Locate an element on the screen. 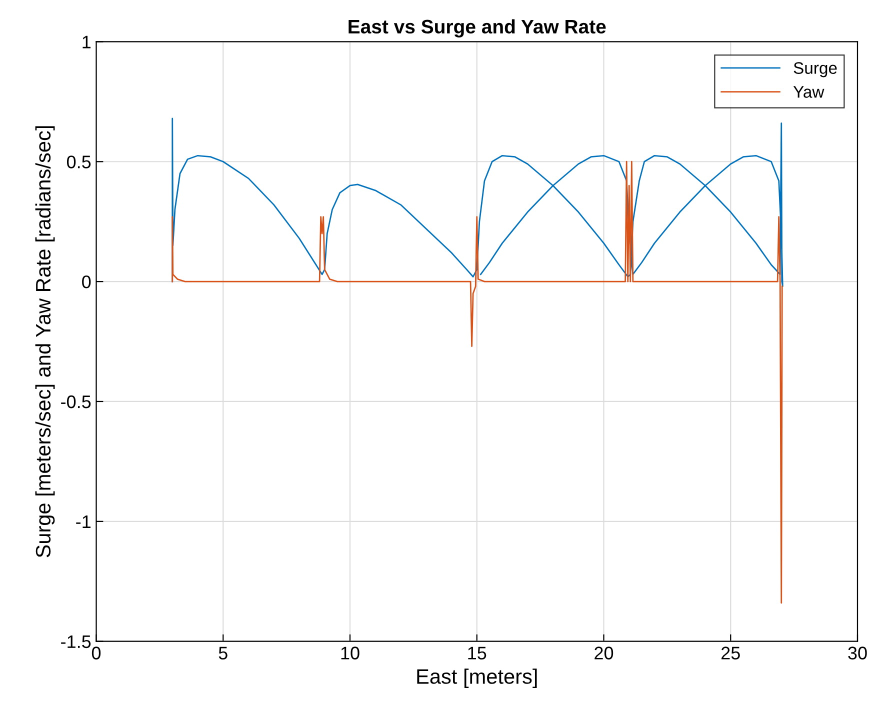 The width and height of the screenshot is (875, 719). x-tick-label: 10 is located at coordinates (350, 653).